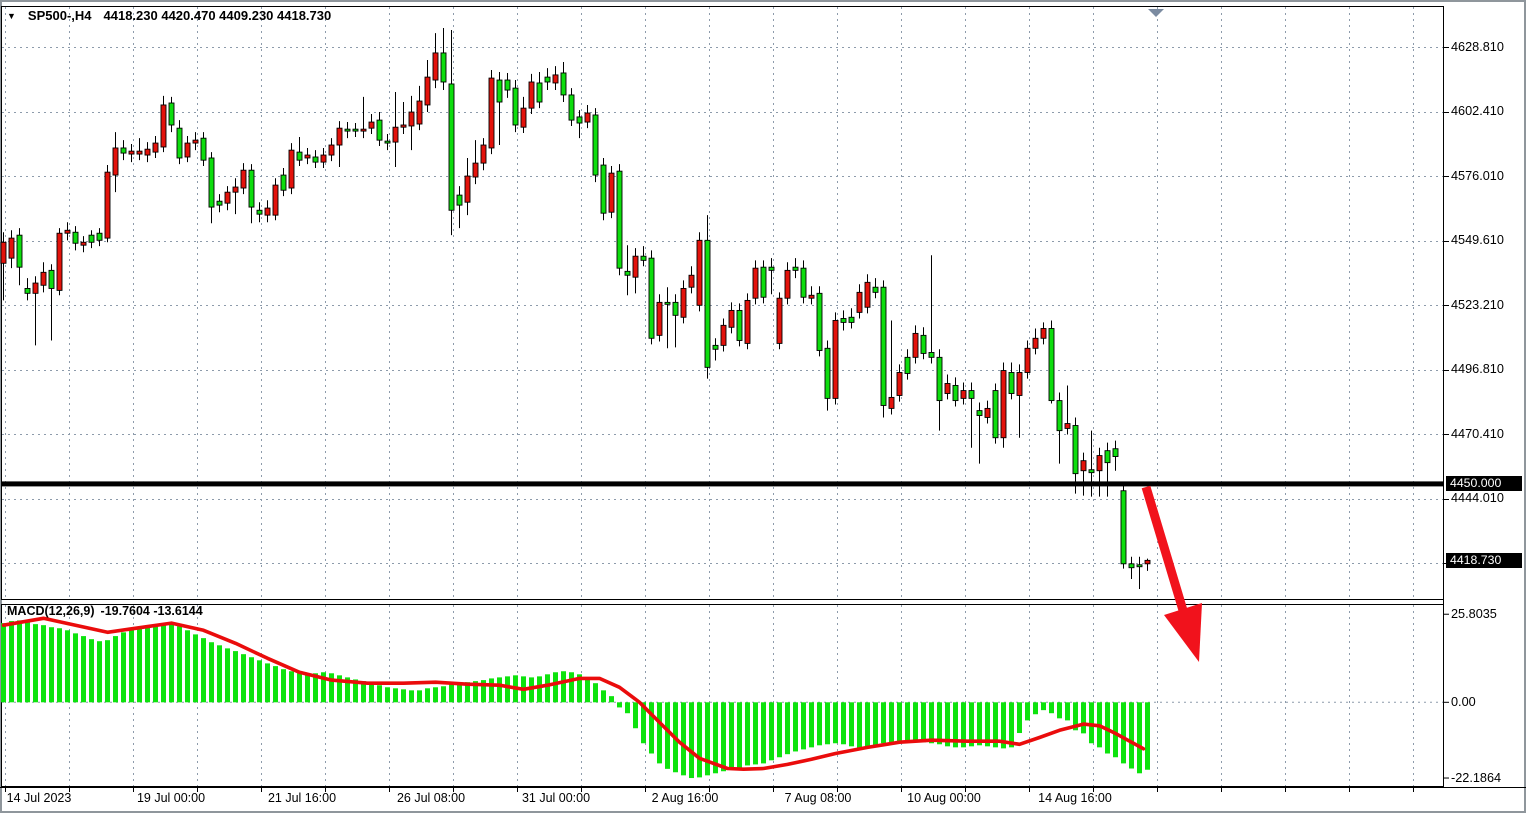  I want to click on time-axis-label: 26 Jul 08:00, so click(431, 798).